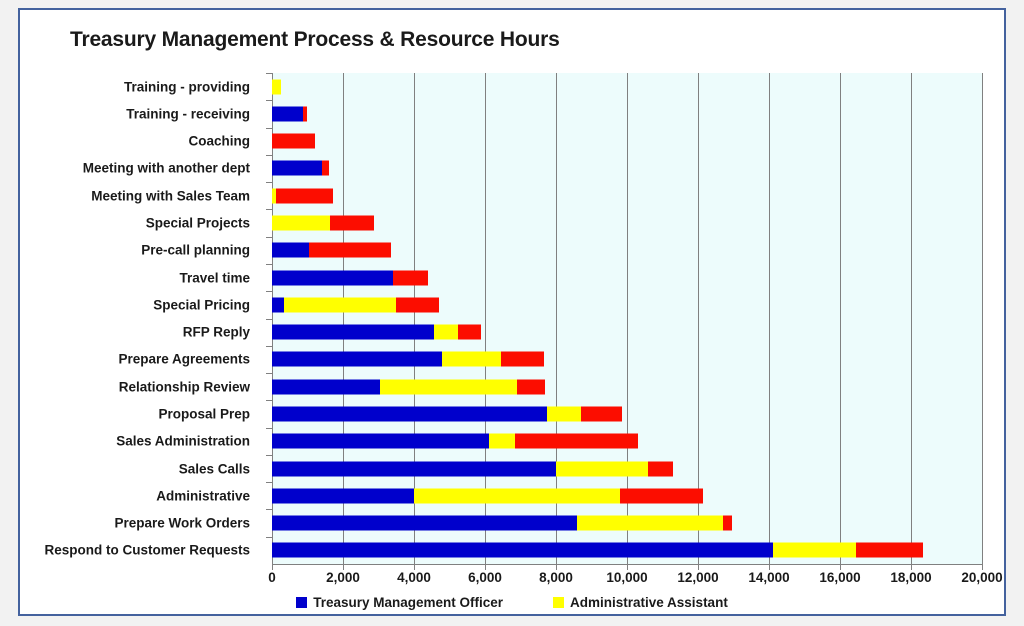 This screenshot has width=1024, height=626. I want to click on chart-bar-row: Sales Calls, so click(512, 468).